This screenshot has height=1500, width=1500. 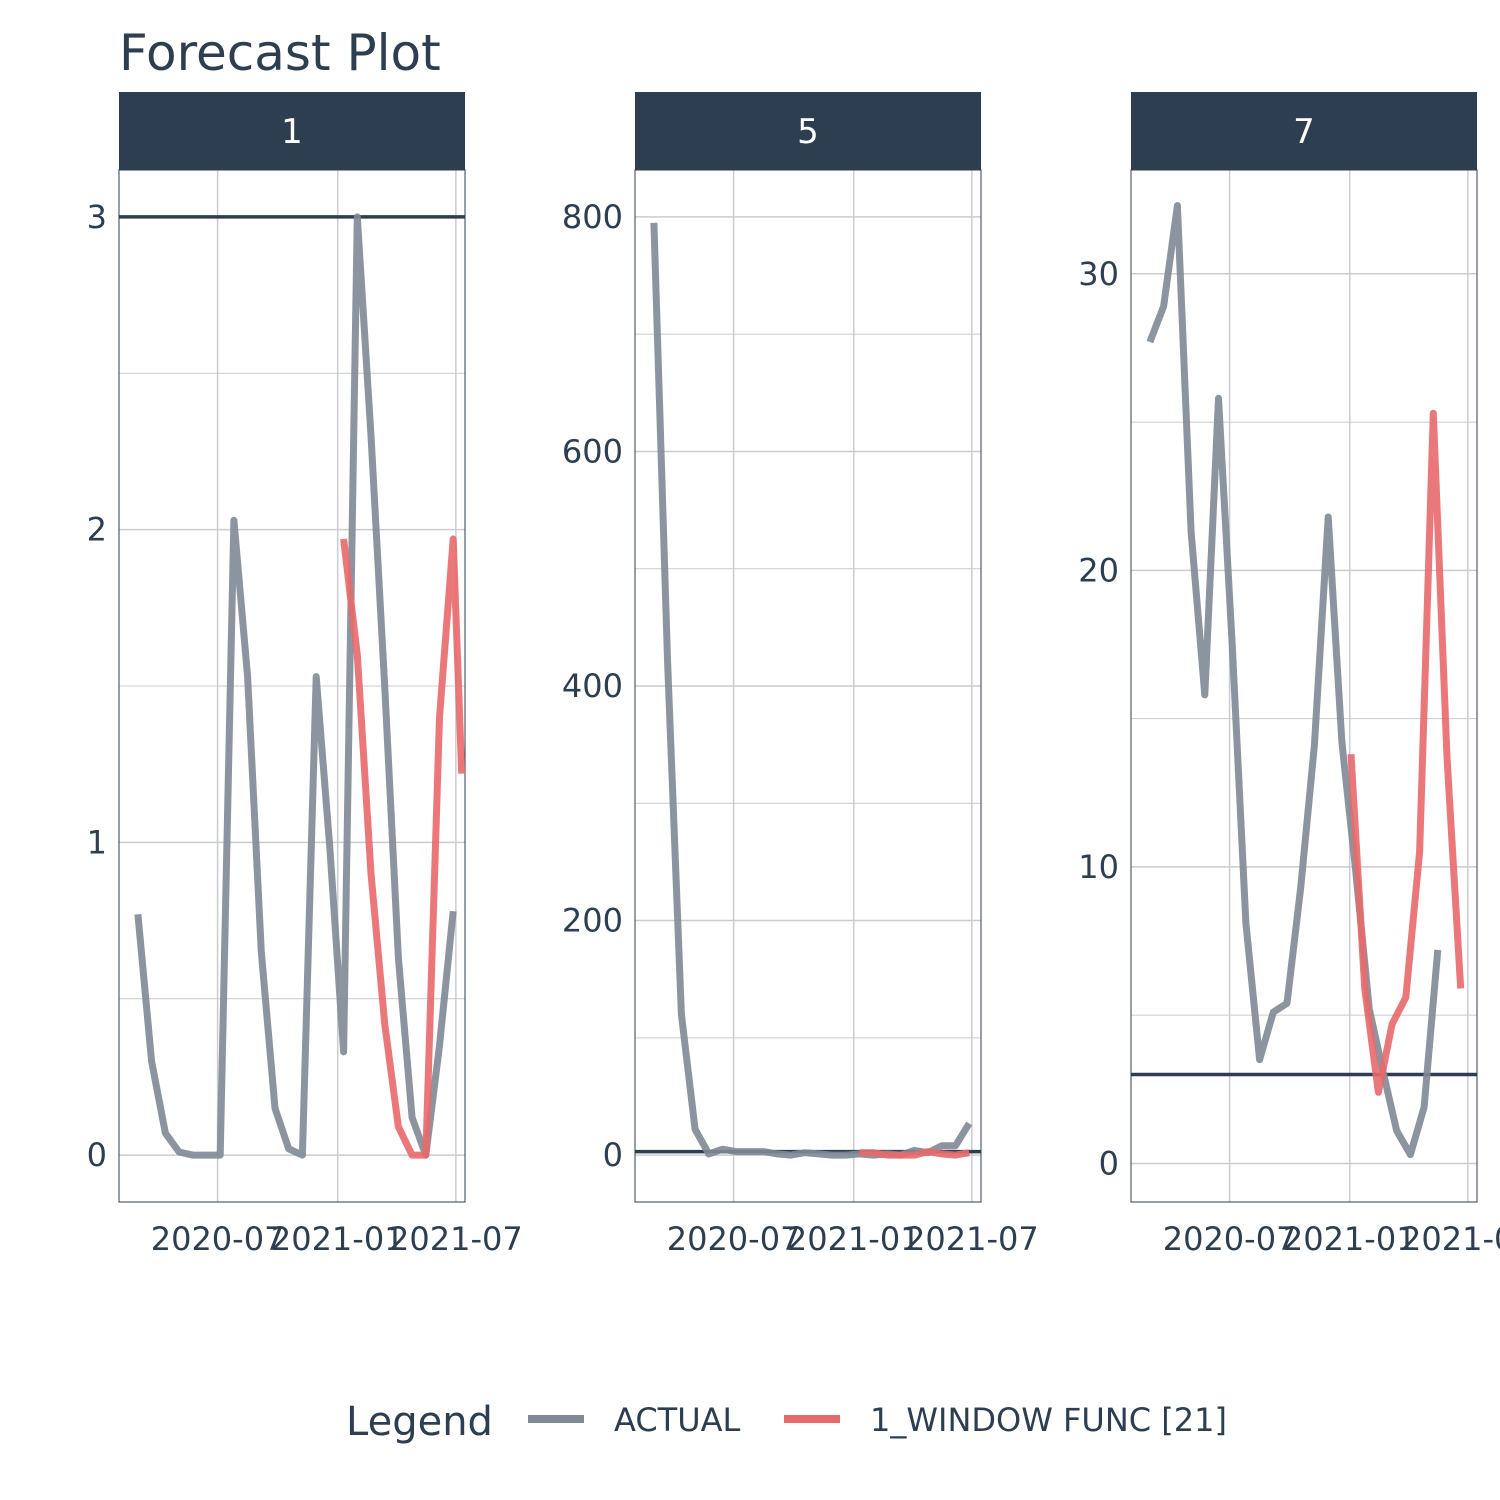 I want to click on y-tick-label: 30, so click(x=1098, y=274).